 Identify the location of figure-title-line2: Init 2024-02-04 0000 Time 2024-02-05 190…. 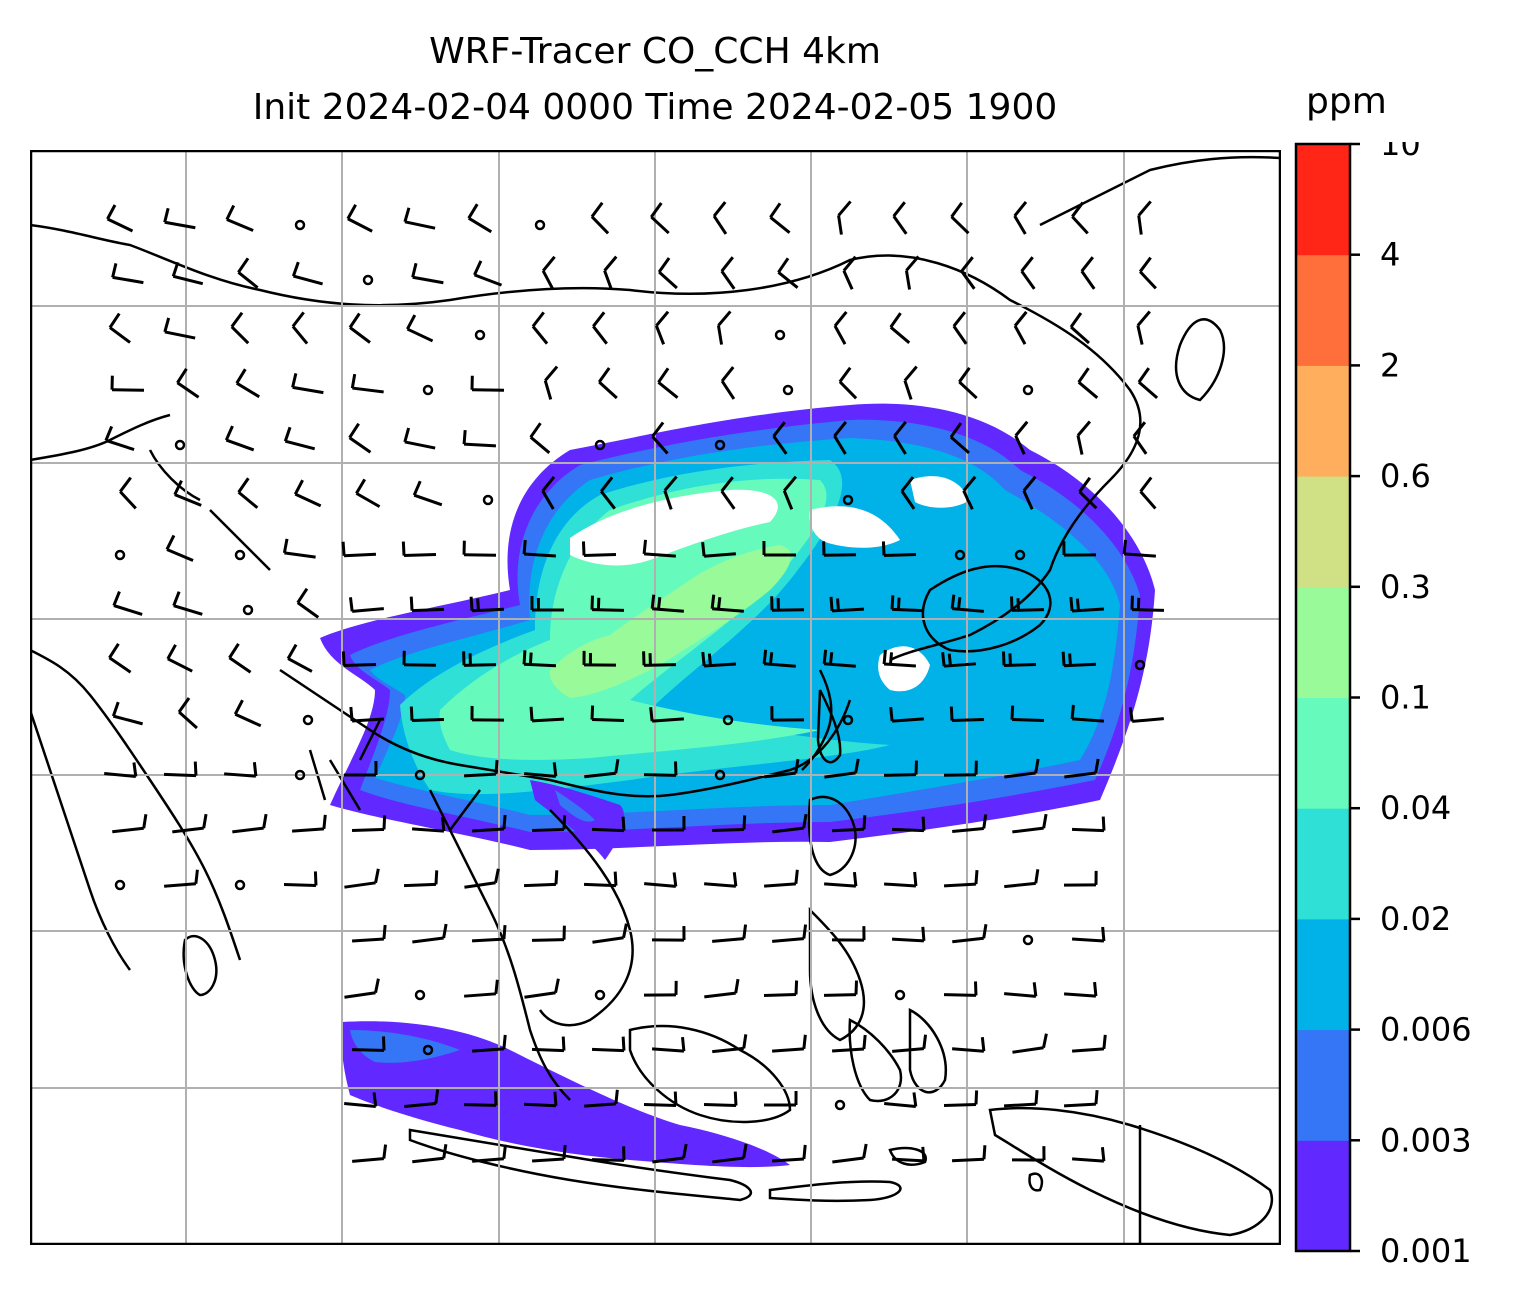
(655, 107).